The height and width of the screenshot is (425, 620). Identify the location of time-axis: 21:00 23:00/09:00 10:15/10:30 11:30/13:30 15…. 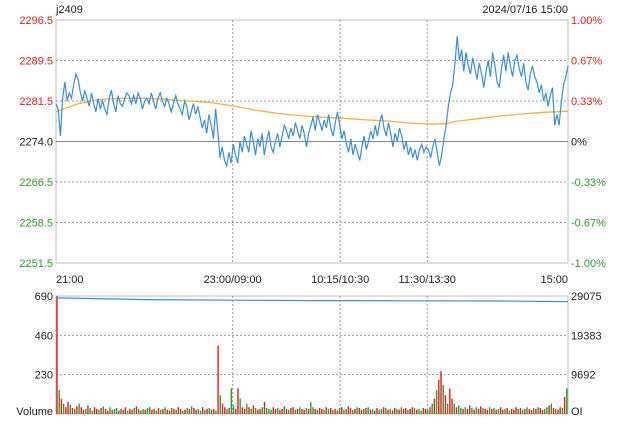
(312, 280).